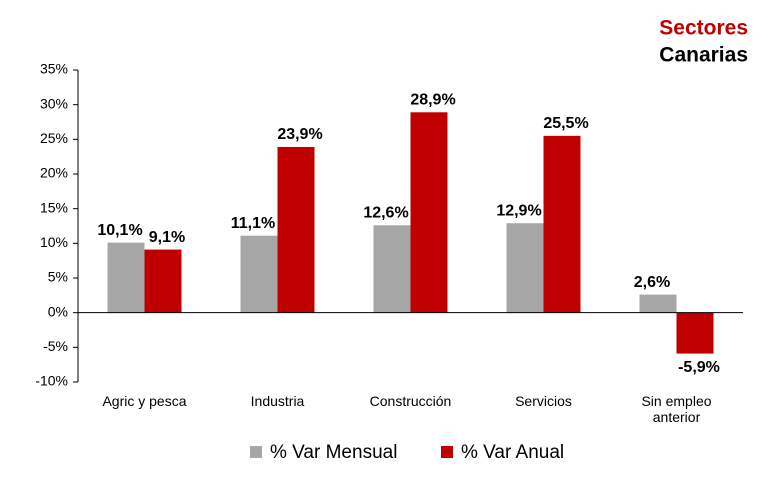  Describe the element at coordinates (299, 134) in the screenshot. I see `data-label: 23,9%` at that location.